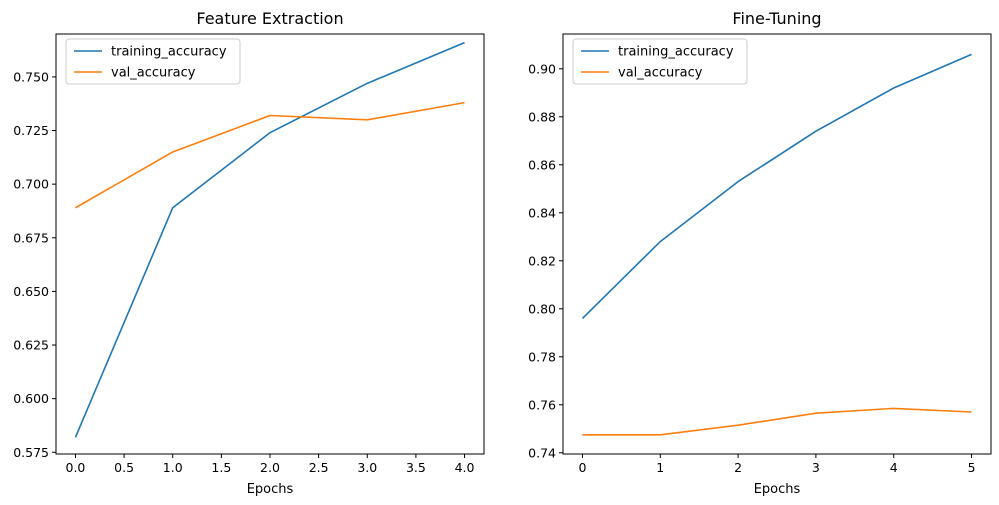 The height and width of the screenshot is (505, 999). I want to click on y-axis-ticks: 0.74 0.76 0.78 0.80 0.82 0.84 0.86 0.88 0.90, so click(545, 260).